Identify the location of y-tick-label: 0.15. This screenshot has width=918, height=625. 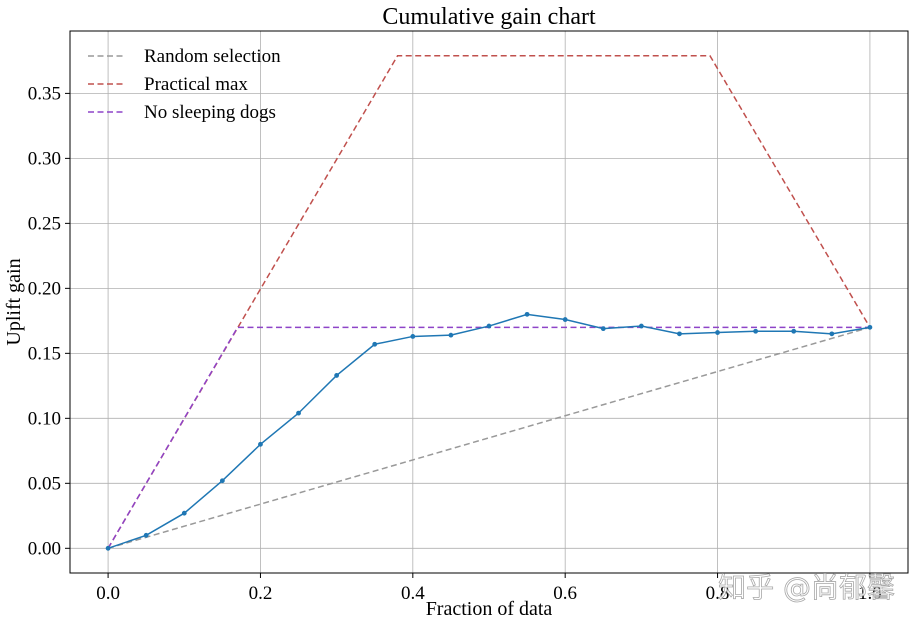
(44, 353).